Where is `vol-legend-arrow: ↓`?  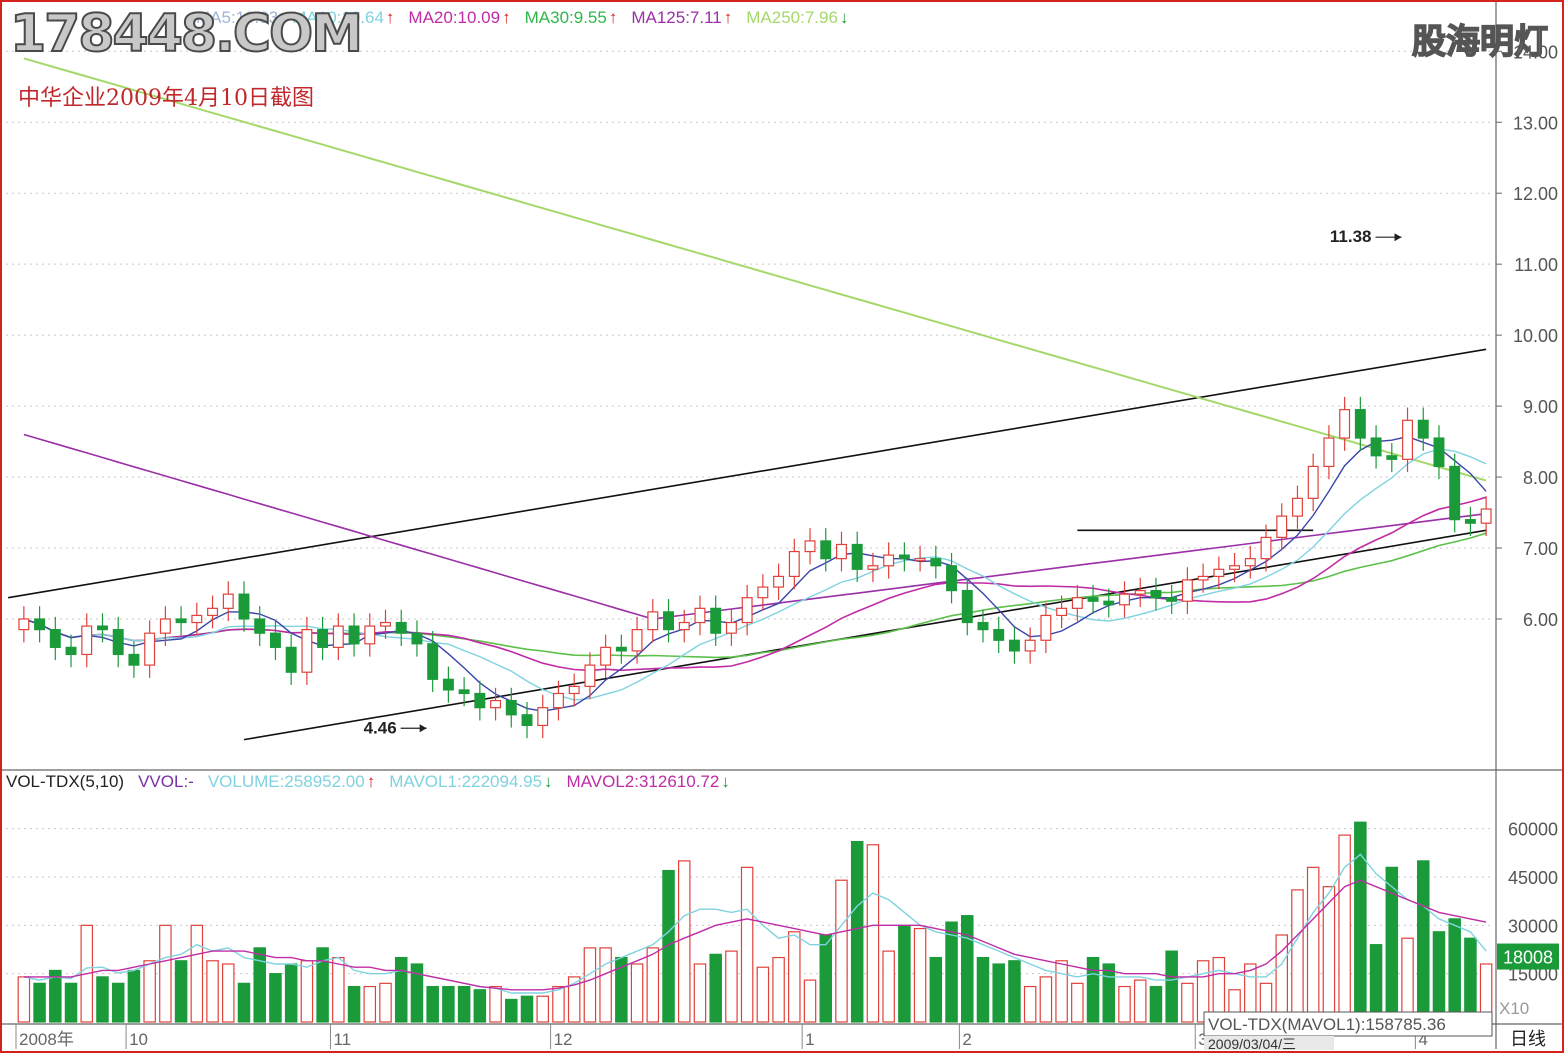 vol-legend-arrow: ↓ is located at coordinates (548, 781).